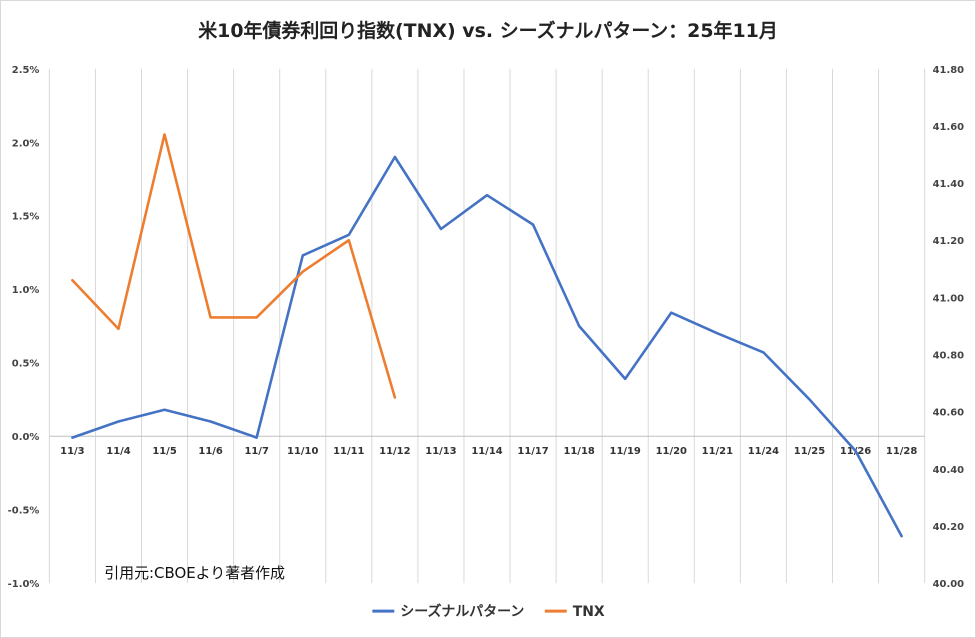  Describe the element at coordinates (901, 451) in the screenshot. I see `x-tick-label: 11/28` at that location.